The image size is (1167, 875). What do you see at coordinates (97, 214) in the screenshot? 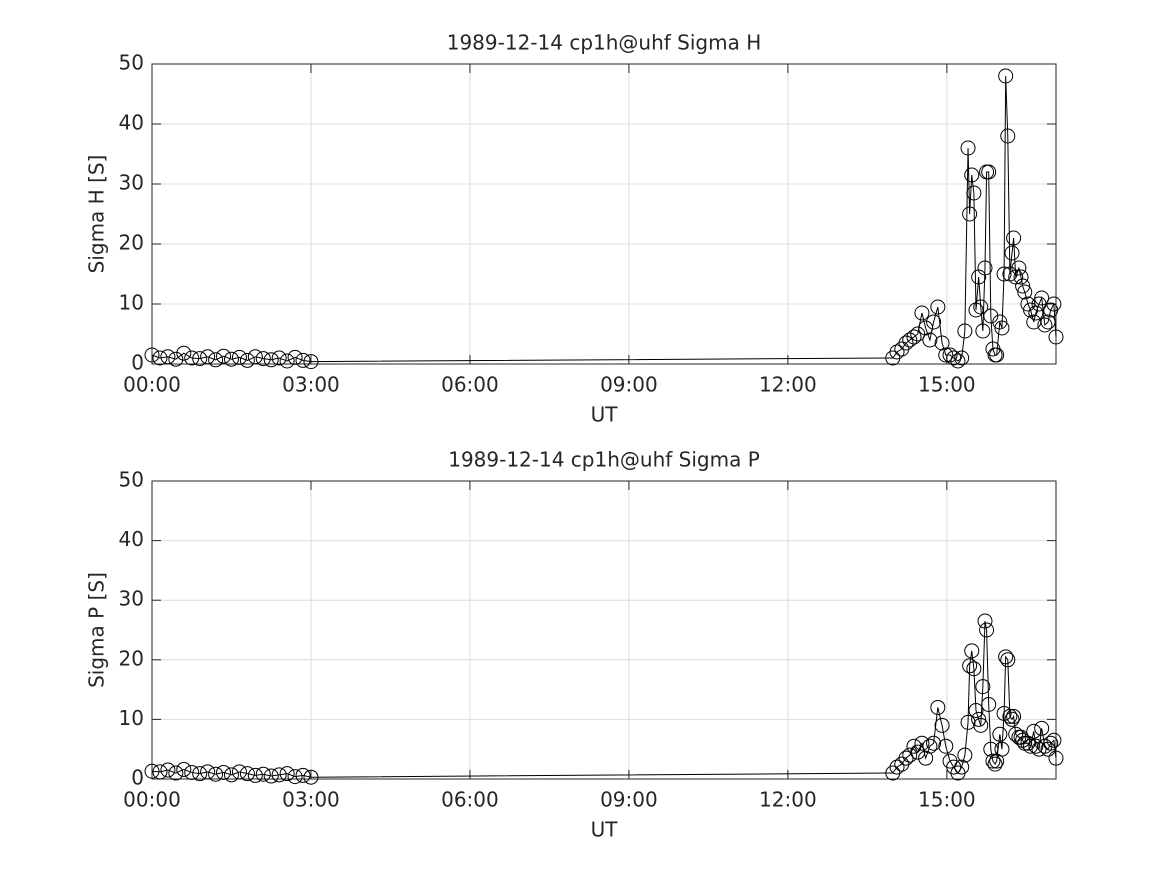
I see `y-axis-label: Sigma H [S]` at bounding box center [97, 214].